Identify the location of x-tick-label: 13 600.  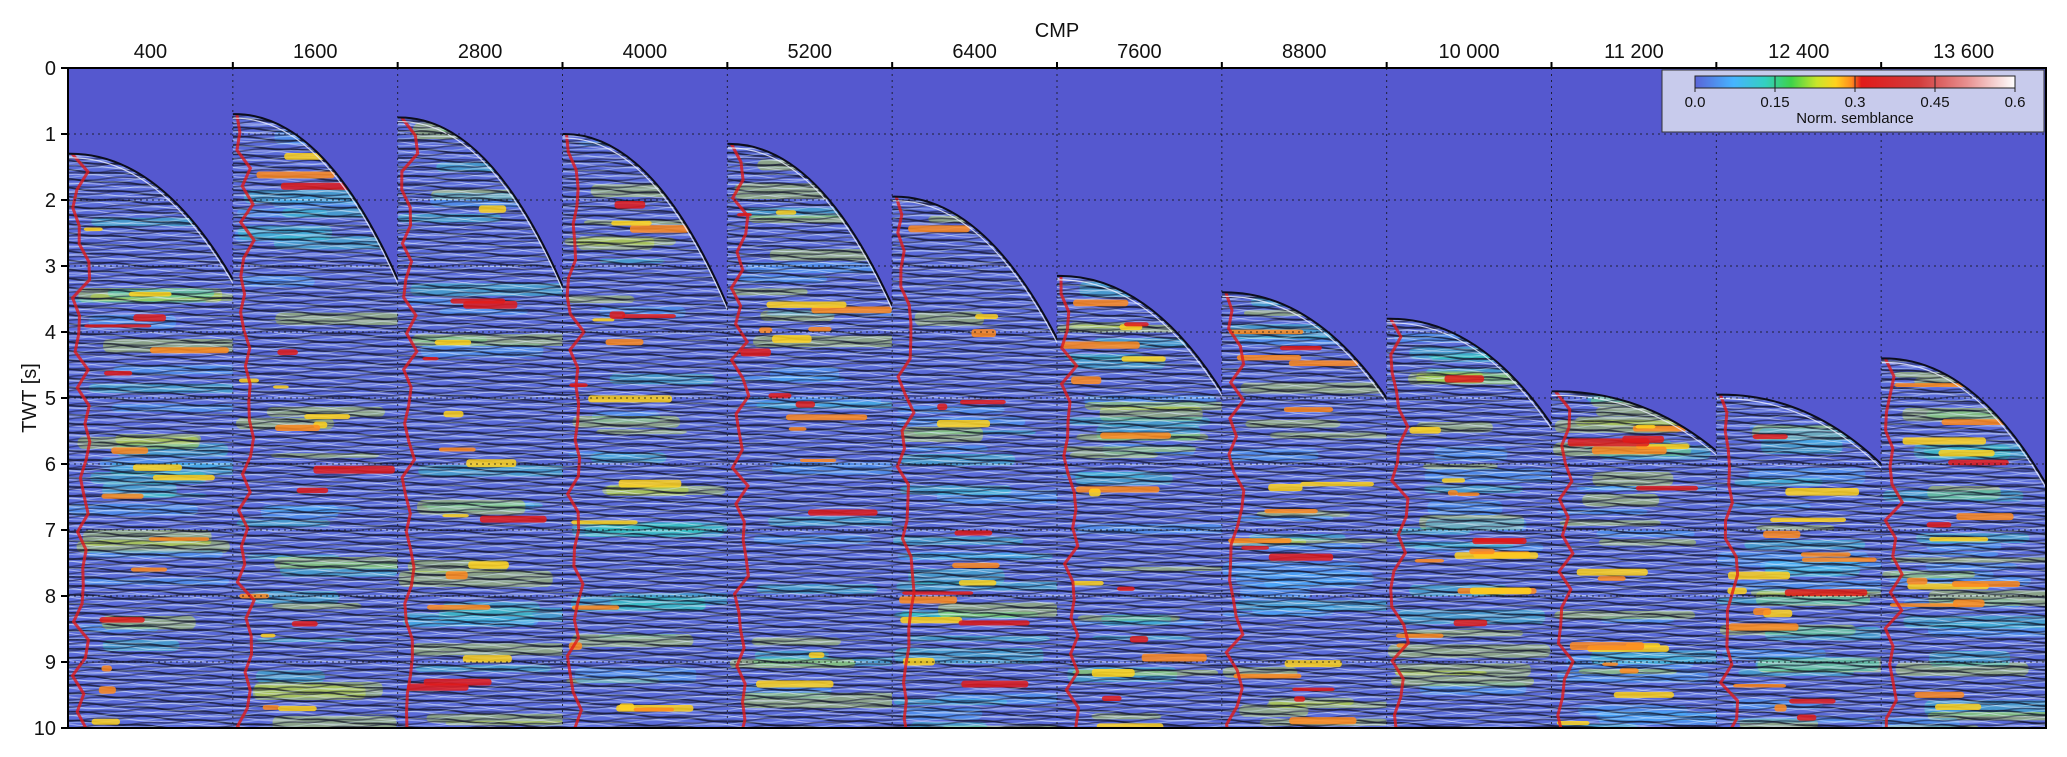
(1963, 52).